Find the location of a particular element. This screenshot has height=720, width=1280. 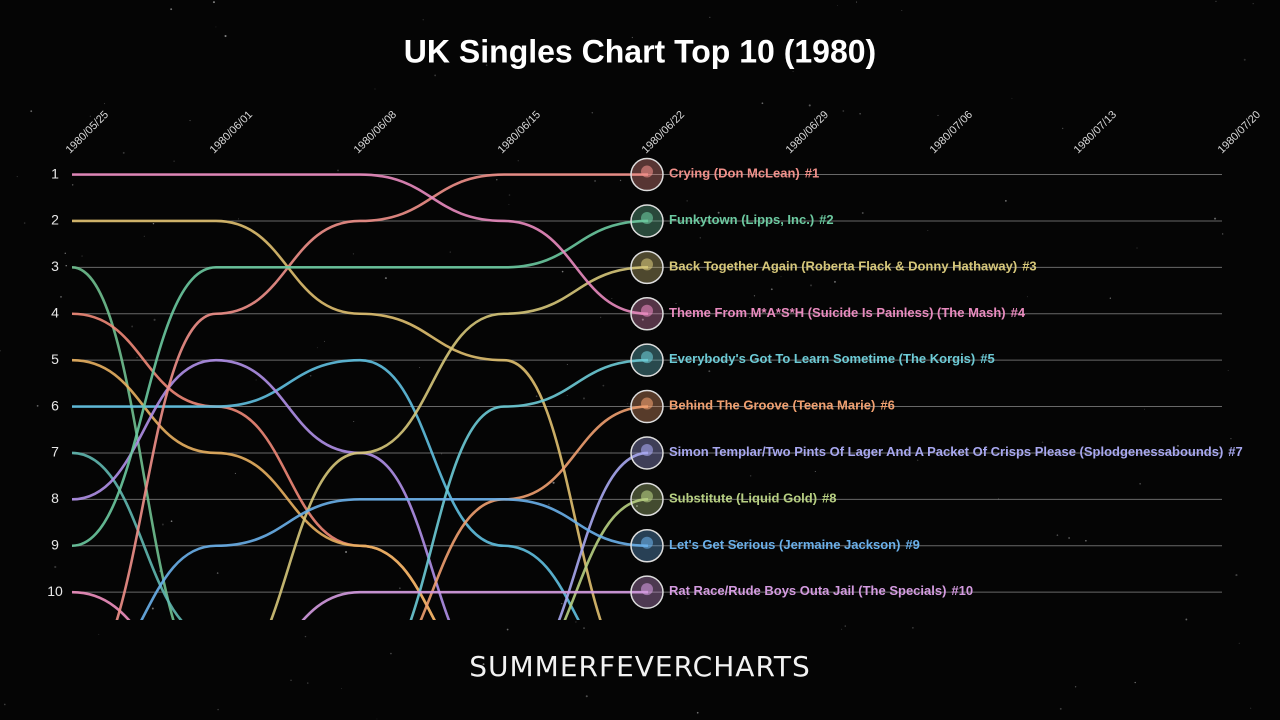

y-tick-label: 5 is located at coordinates (55, 359).